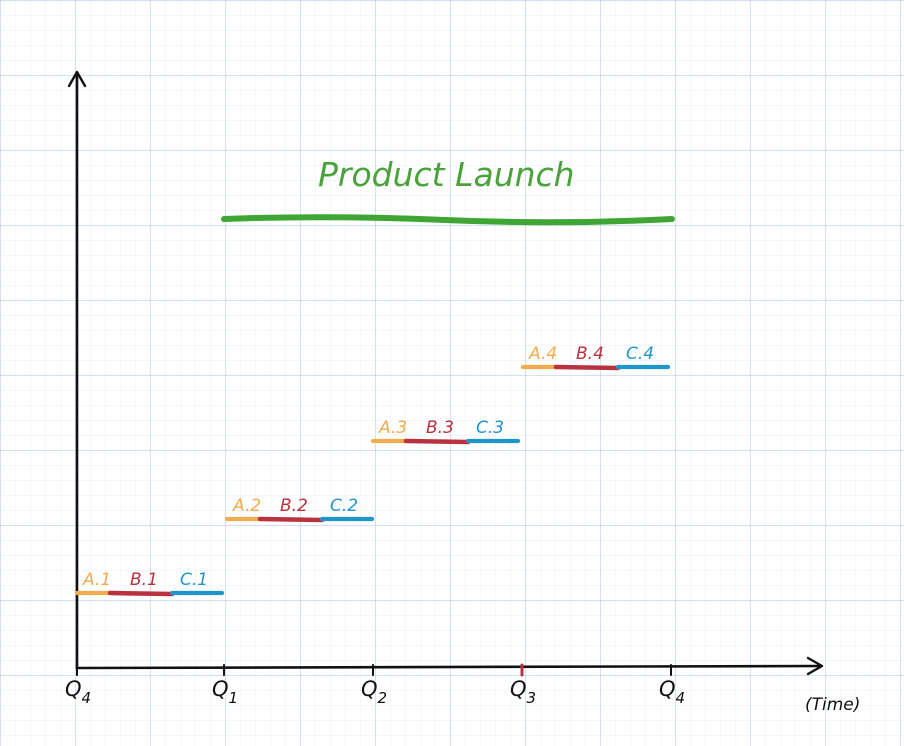 This screenshot has width=904, height=746. What do you see at coordinates (246, 506) in the screenshot?
I see `task-label: A.2` at bounding box center [246, 506].